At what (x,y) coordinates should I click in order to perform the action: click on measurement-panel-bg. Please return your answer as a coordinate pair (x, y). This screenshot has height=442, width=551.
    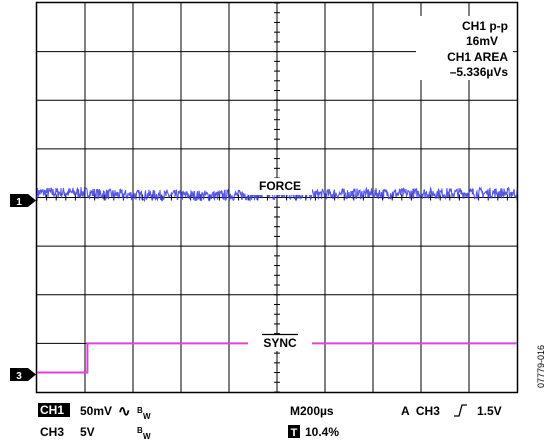
    Looking at the image, I should click on (464, 48).